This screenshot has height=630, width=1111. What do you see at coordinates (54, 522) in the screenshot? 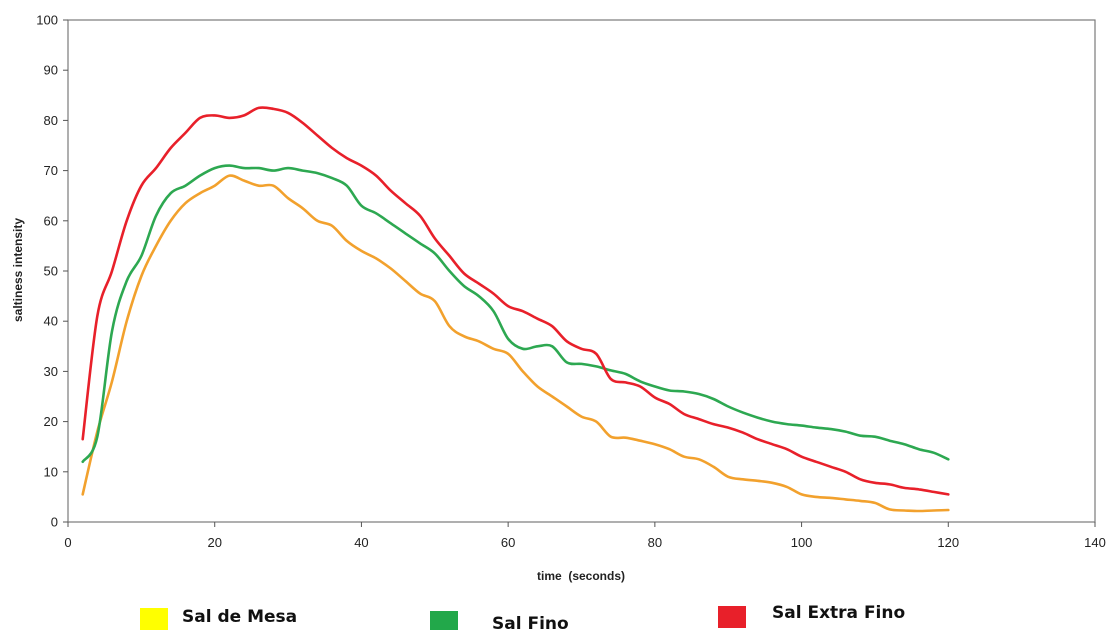
I see `y-tick-label: 0` at bounding box center [54, 522].